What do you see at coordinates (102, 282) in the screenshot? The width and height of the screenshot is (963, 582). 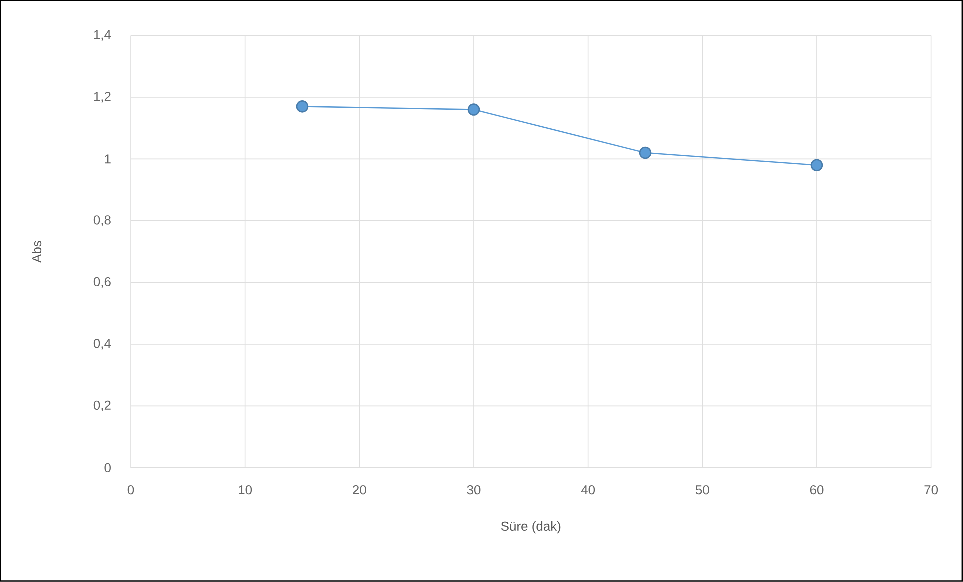 I see `y-tick-label: 0,6` at bounding box center [102, 282].